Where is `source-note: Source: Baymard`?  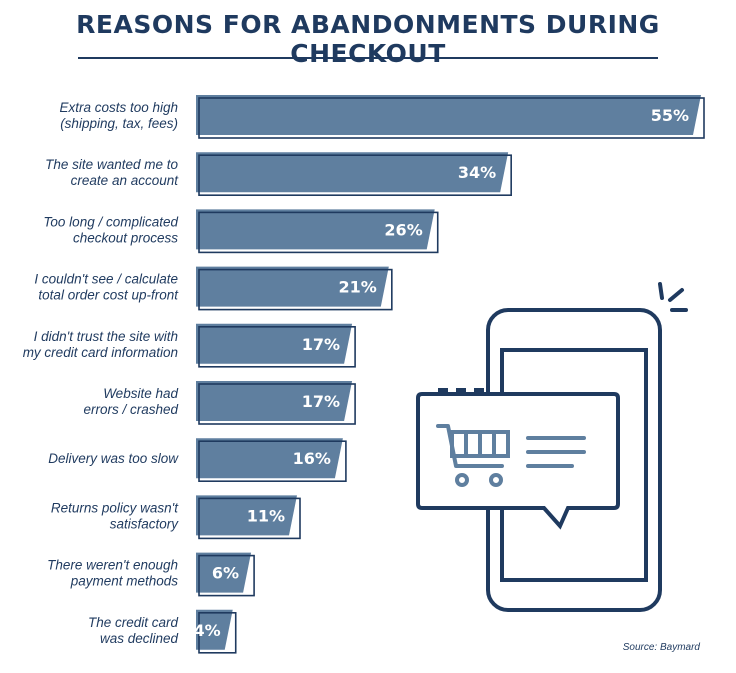 source-note: Source: Baymard is located at coordinates (661, 647).